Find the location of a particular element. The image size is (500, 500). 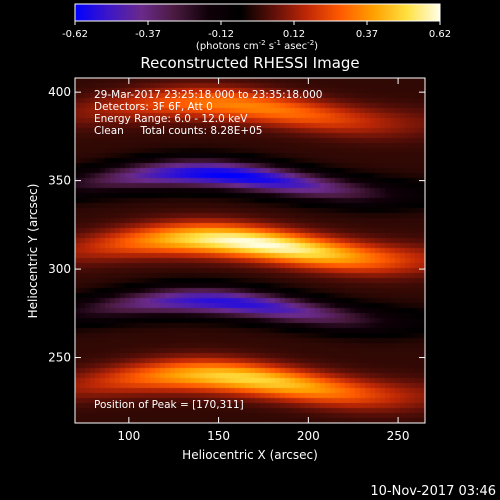

colorbar-gradient is located at coordinates (257, 12).